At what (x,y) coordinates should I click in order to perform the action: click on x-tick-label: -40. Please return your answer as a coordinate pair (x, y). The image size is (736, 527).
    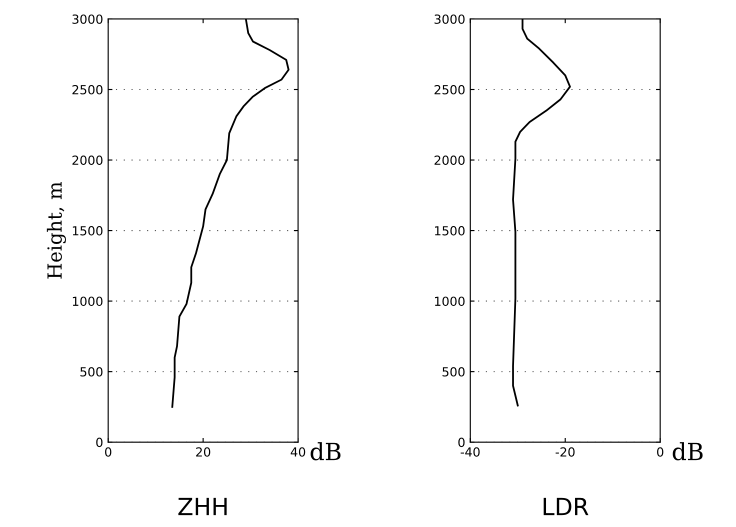
    Looking at the image, I should click on (470, 452).